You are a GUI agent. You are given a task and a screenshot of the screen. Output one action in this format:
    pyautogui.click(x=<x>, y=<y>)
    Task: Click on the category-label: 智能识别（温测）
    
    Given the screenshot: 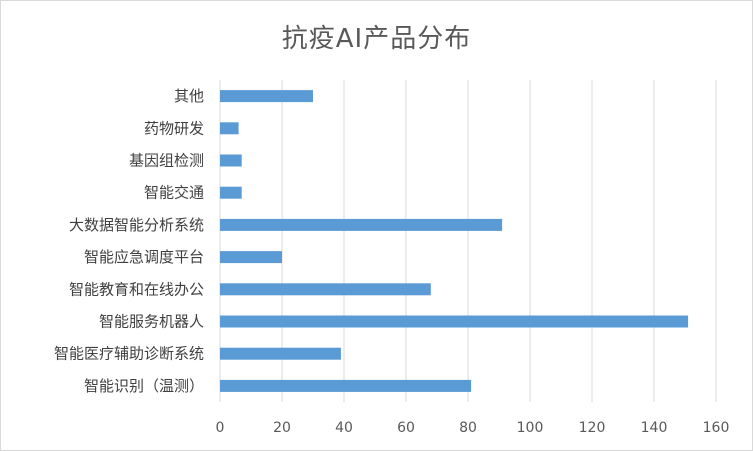 What is the action you would take?
    pyautogui.click(x=144, y=386)
    